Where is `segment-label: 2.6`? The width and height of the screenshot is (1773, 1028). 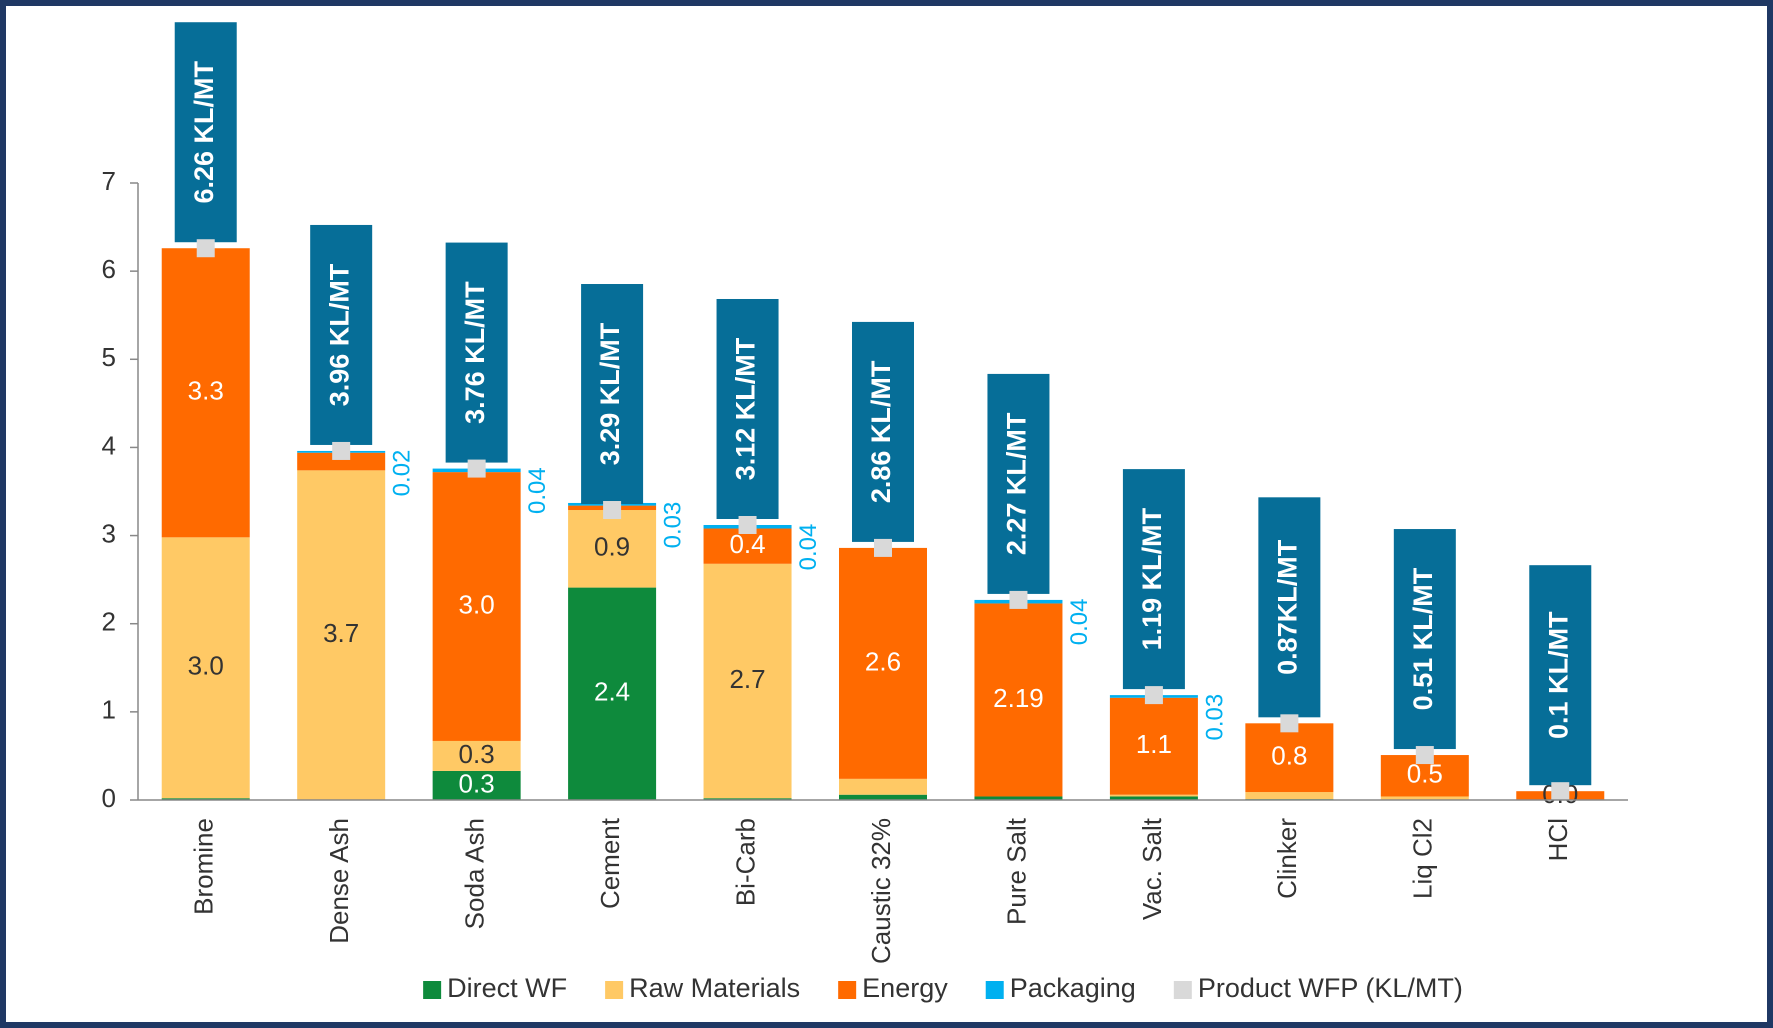 segment-label: 2.6 is located at coordinates (883, 661).